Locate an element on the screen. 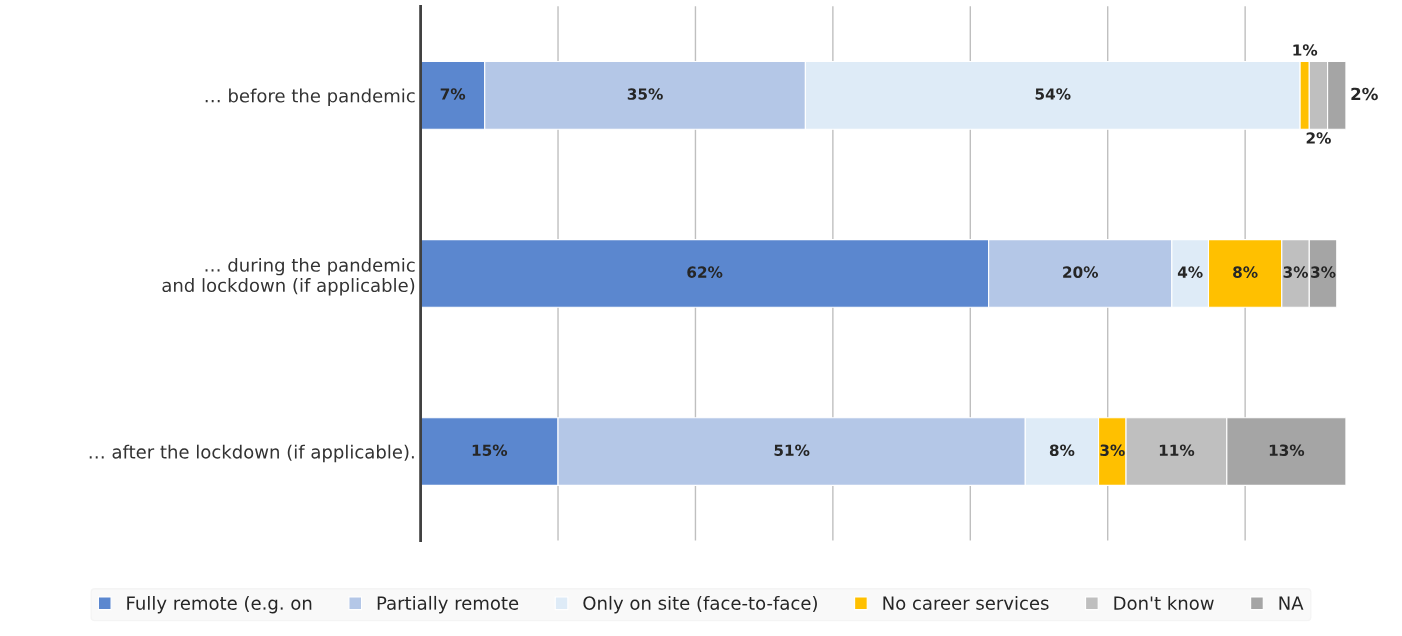 The width and height of the screenshot is (1402, 636). legend-label: No career services is located at coordinates (966, 602).